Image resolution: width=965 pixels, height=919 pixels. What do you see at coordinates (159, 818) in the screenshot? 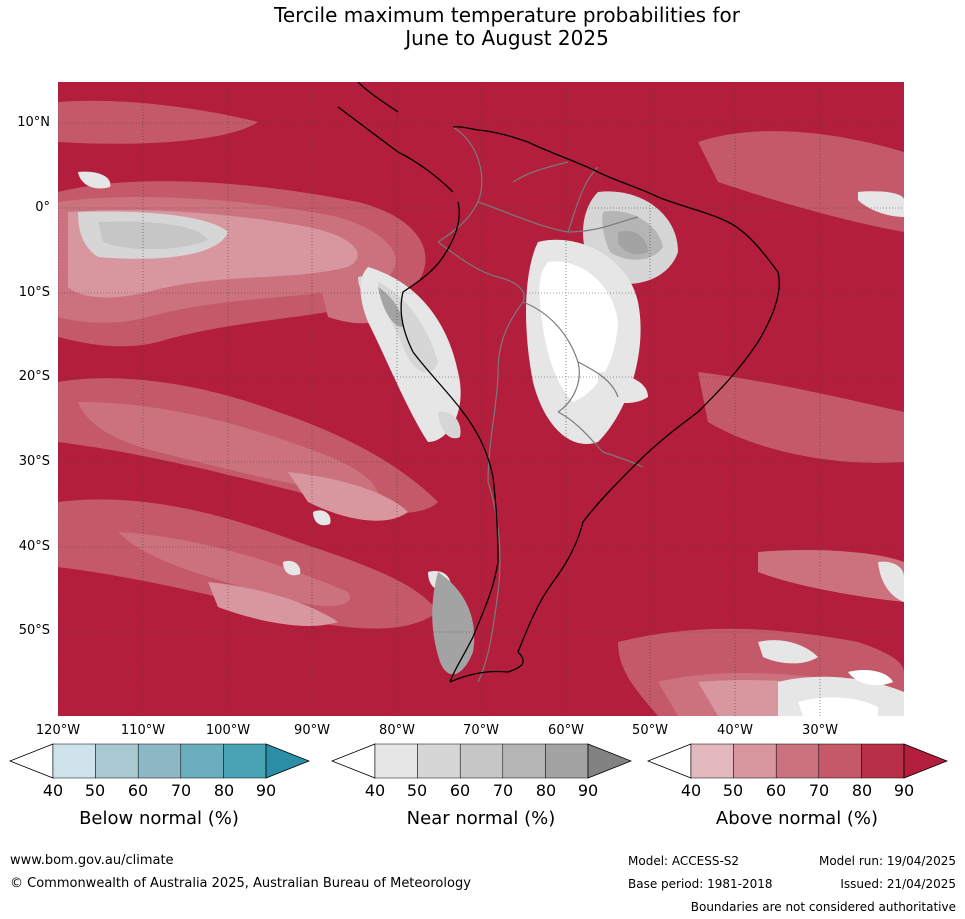
I see `legend-below-normal-title: Below normal (%)` at bounding box center [159, 818].